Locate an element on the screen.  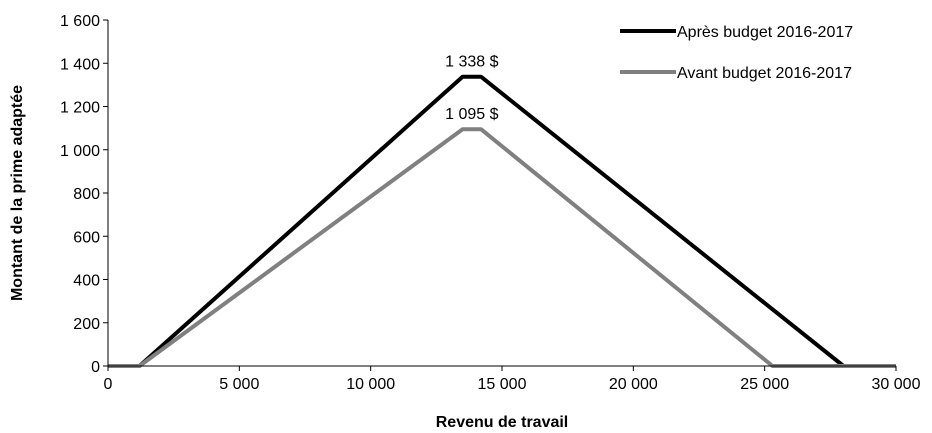
x-ticks: 0 5 000 10 000 15 000 20 000 25 000 30 000 is located at coordinates (512, 379).